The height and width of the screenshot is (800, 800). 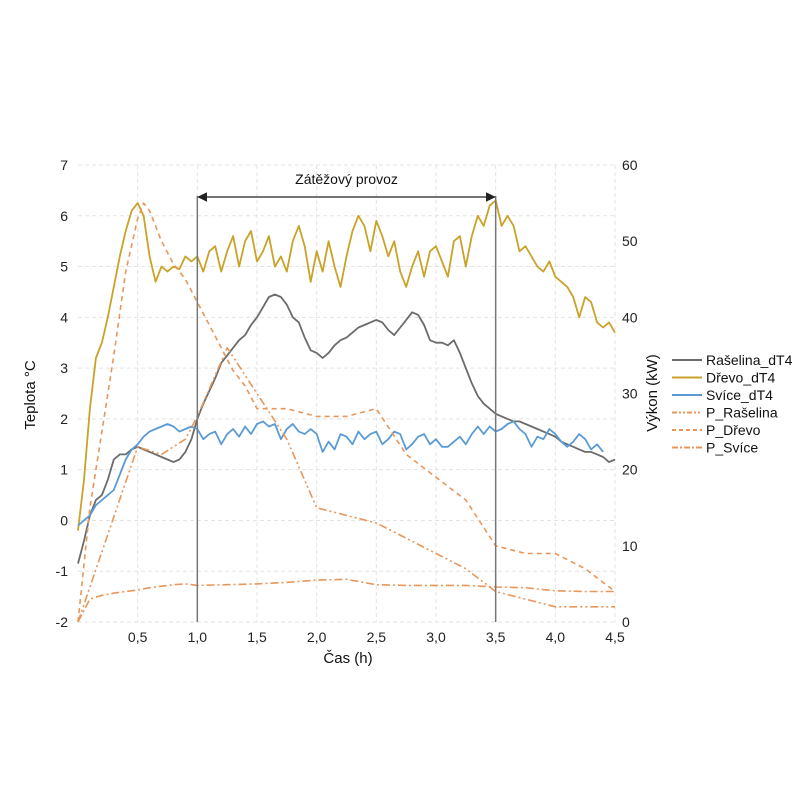 What do you see at coordinates (64, 216) in the screenshot?
I see `y-tick-label: 6` at bounding box center [64, 216].